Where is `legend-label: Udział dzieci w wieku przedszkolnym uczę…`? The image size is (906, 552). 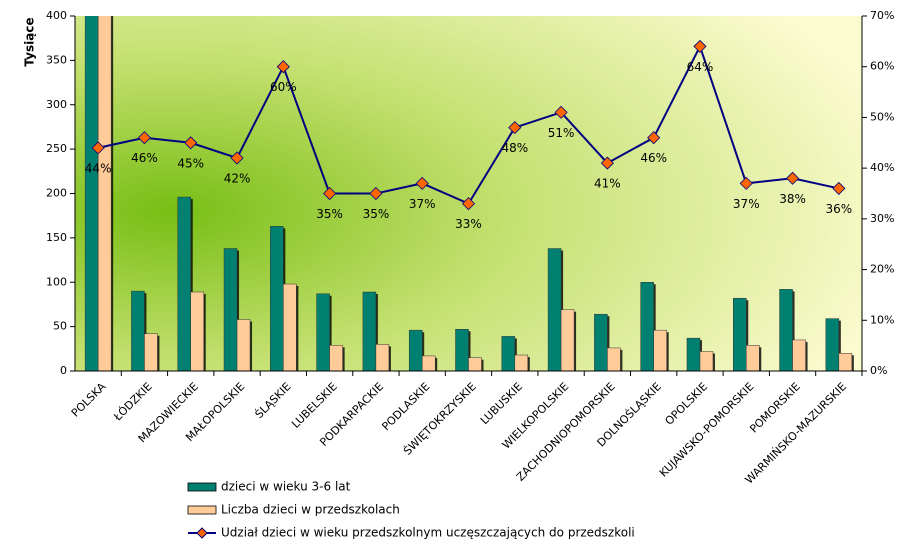
legend-label: Udział dzieci w wieku przedszkolnym uczę… is located at coordinates (428, 533).